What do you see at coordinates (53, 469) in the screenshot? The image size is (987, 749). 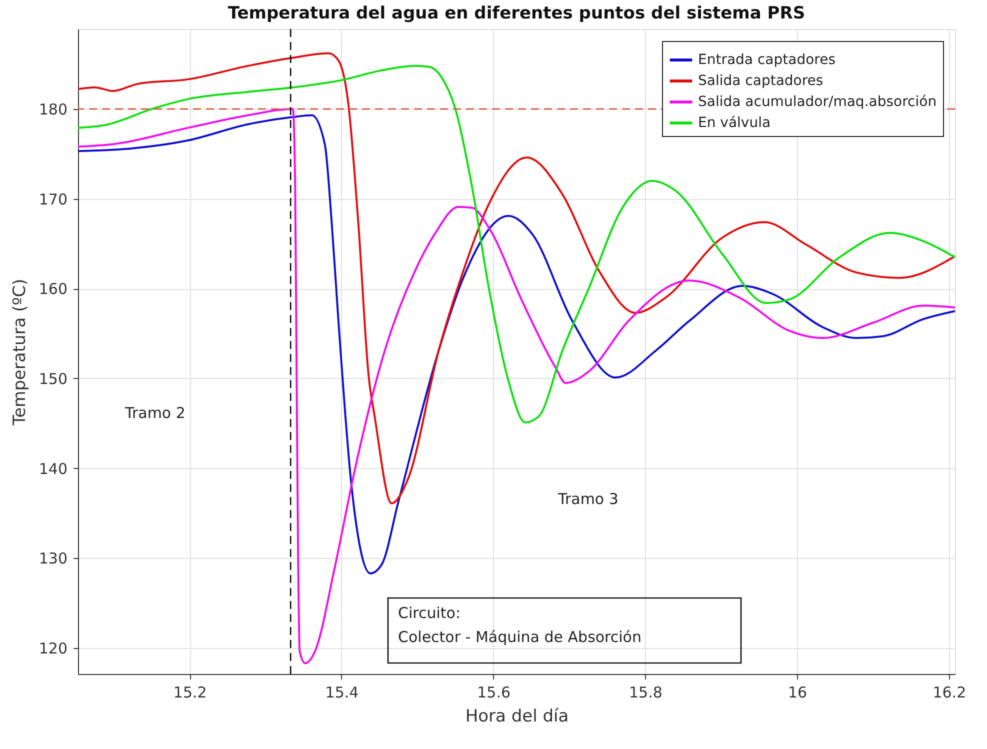 I see `y-tick-label: 140` at bounding box center [53, 469].